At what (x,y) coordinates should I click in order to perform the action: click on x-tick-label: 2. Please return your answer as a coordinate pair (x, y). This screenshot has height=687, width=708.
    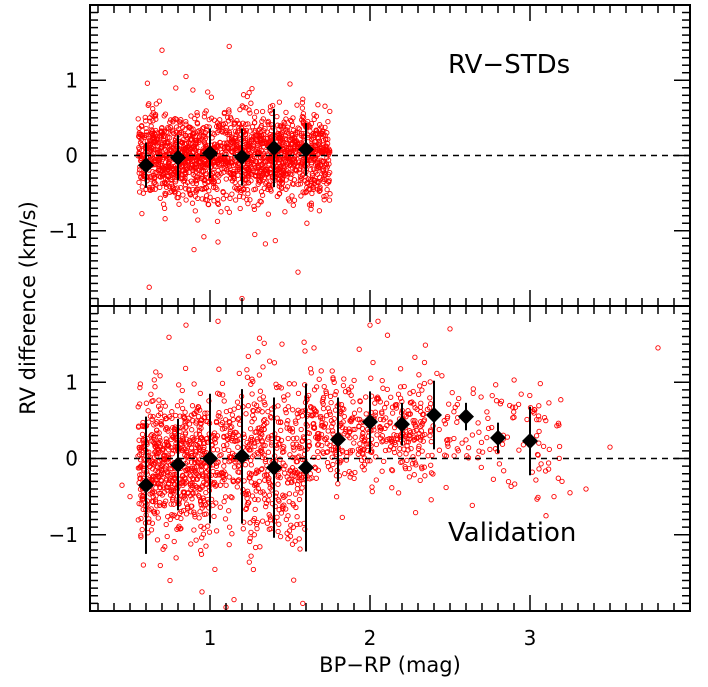
    Looking at the image, I should click on (370, 638).